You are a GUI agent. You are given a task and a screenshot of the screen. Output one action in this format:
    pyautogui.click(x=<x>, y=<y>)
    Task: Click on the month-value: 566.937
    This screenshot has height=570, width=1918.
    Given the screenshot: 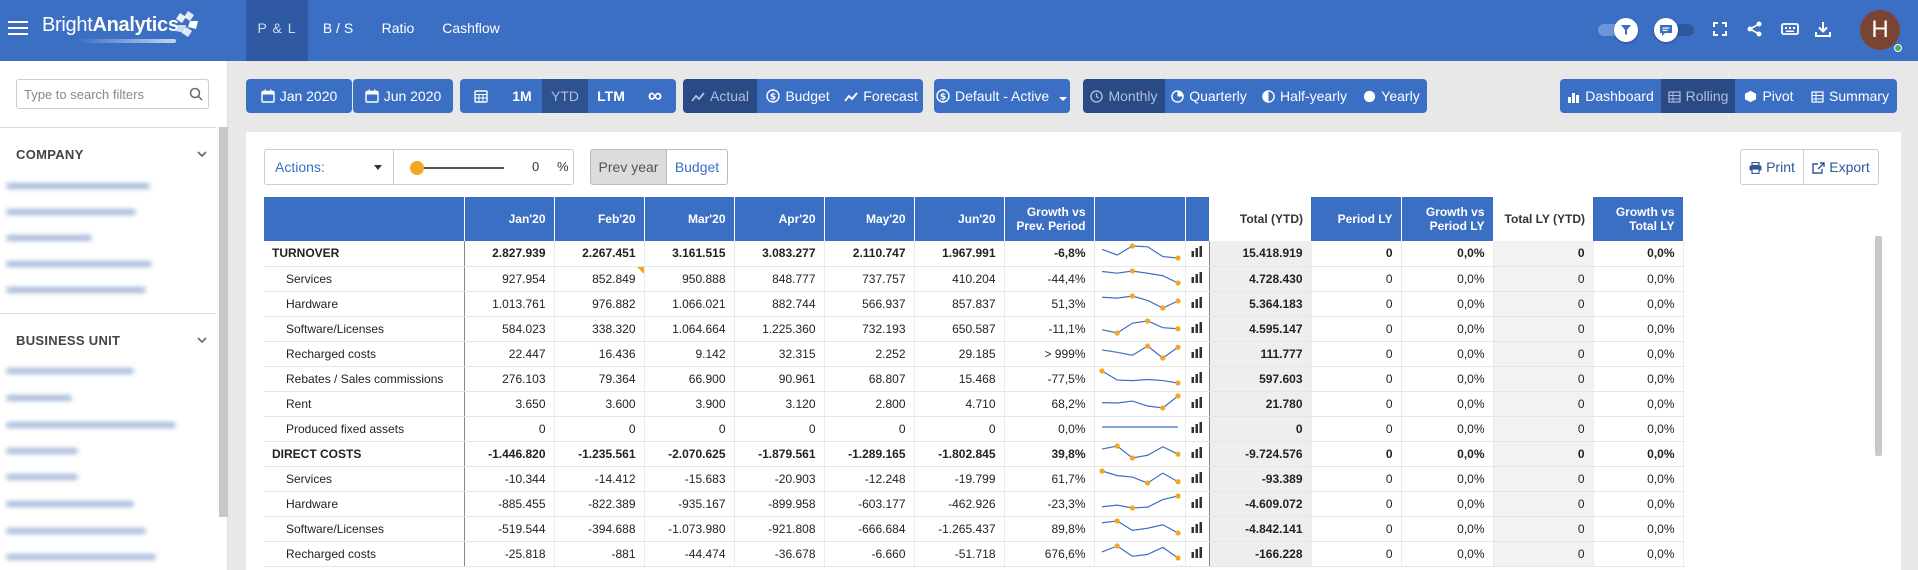 What is the action you would take?
    pyautogui.click(x=869, y=304)
    